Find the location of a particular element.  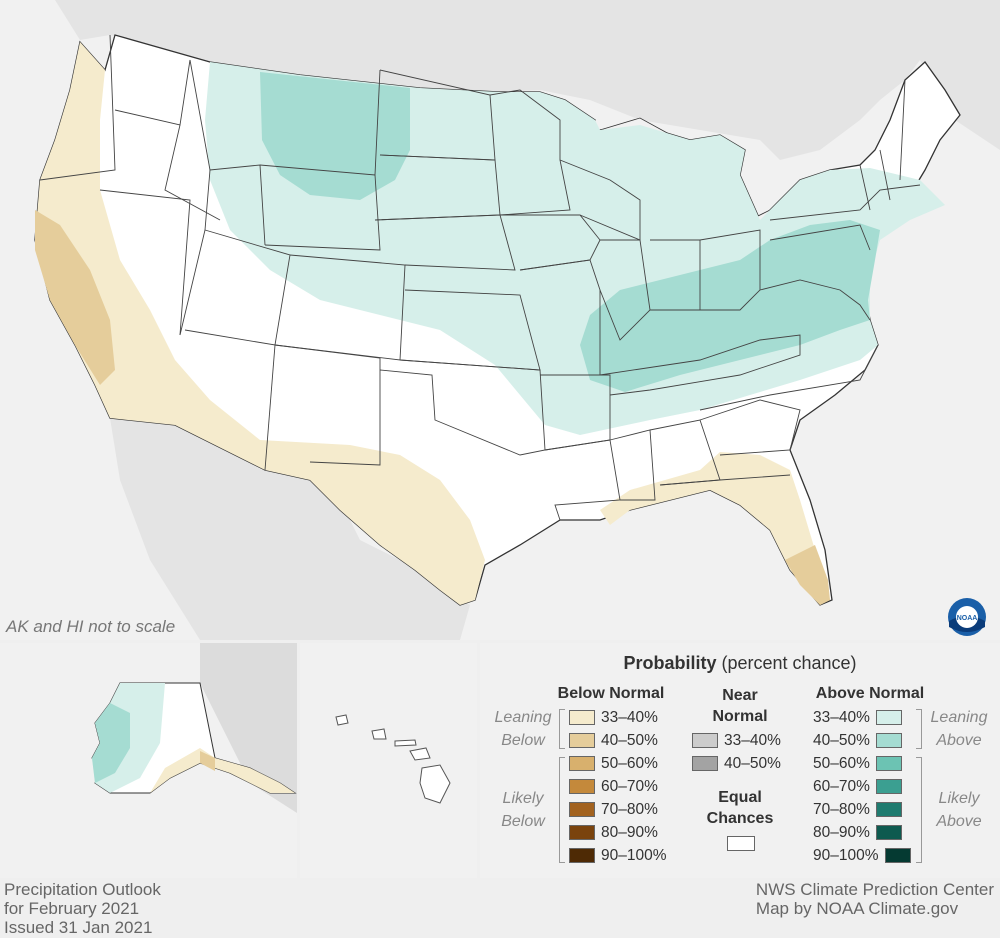

bracket-leaning-above is located at coordinates (919, 729).